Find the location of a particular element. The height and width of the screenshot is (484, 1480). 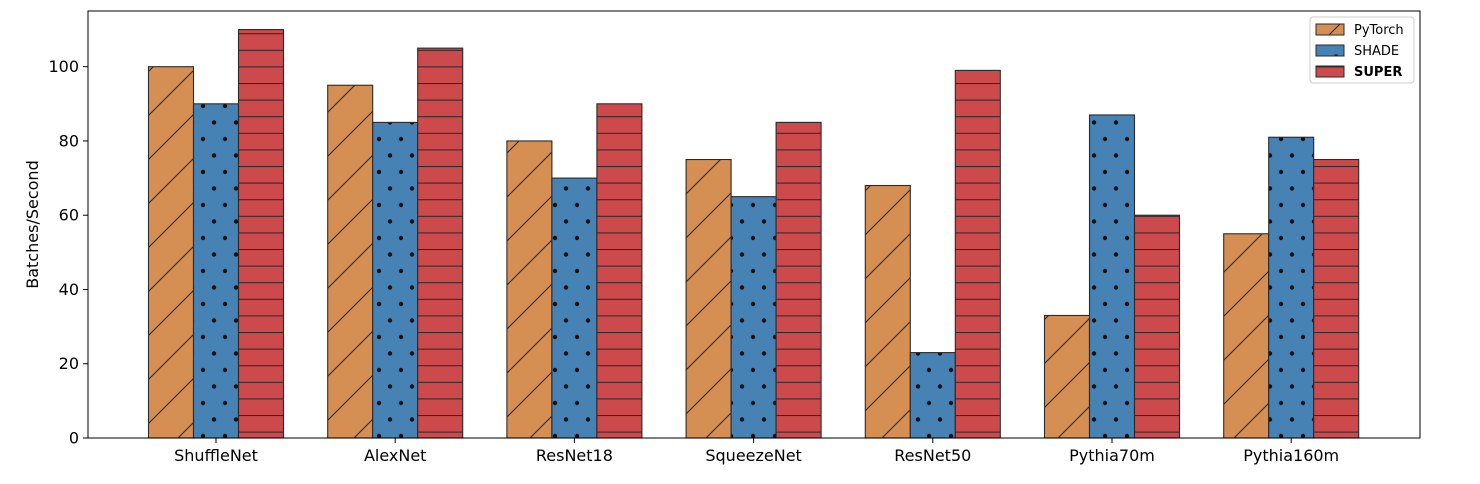

bar-shade-shufflenet is located at coordinates (216, 271).